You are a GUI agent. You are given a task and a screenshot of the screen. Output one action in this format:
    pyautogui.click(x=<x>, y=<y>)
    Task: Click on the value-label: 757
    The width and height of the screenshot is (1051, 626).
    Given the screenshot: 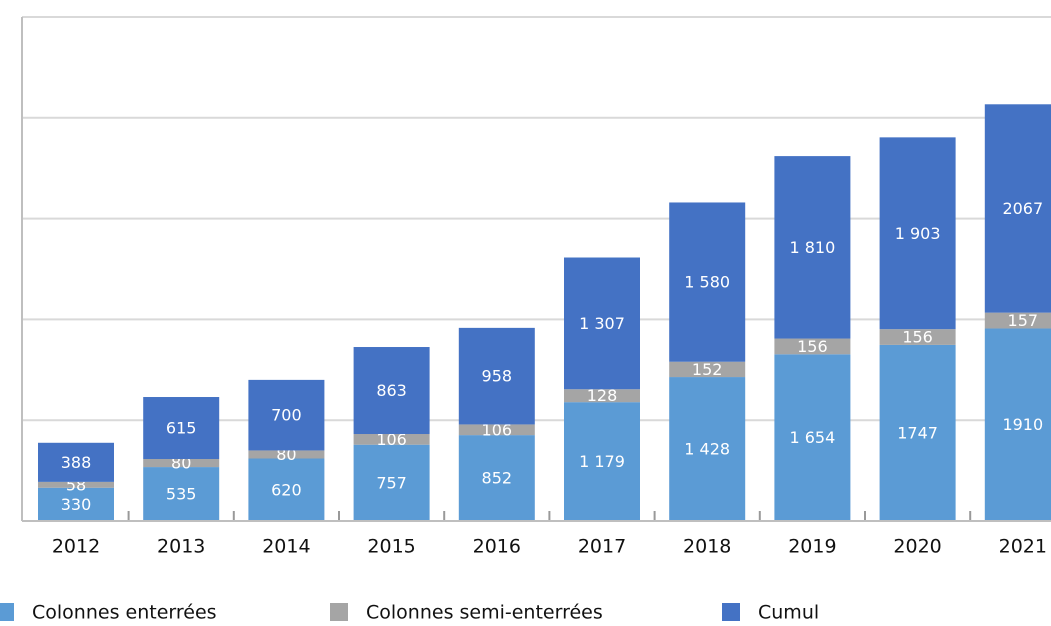 What is the action you would take?
    pyautogui.click(x=391, y=482)
    